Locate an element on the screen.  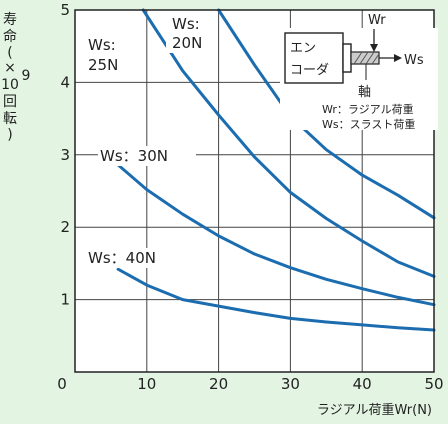
wr-arrow-head is located at coordinates (374, 48).